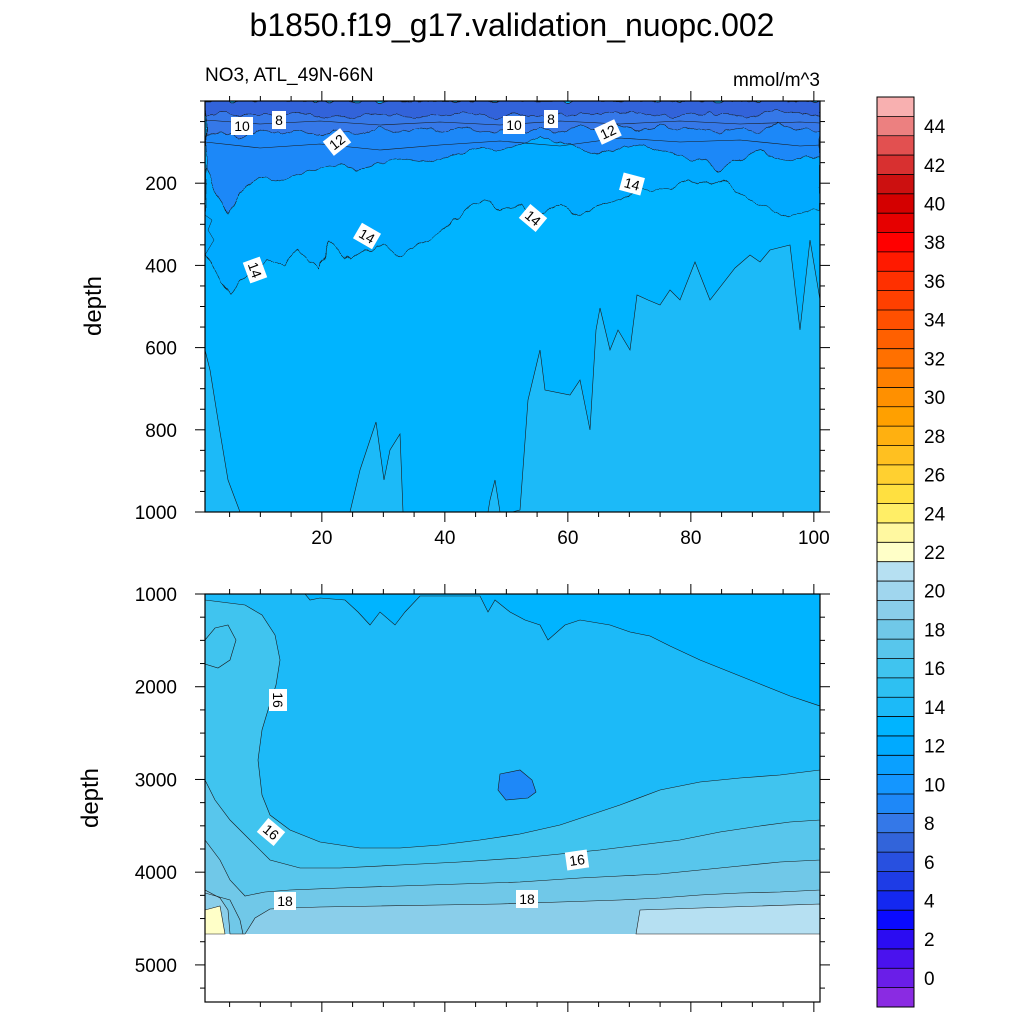 This screenshot has width=1024, height=1024. What do you see at coordinates (935, 514) in the screenshot?
I see `colorbar-tick-label: 24` at bounding box center [935, 514].